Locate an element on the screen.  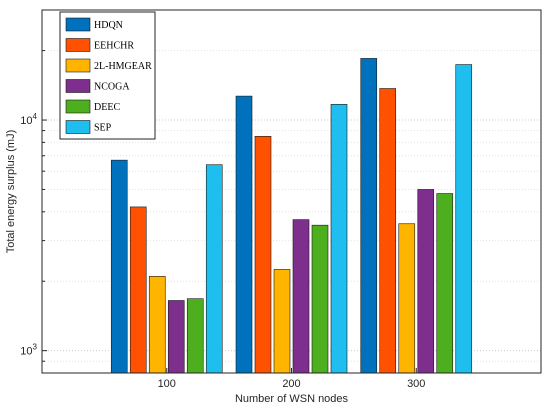
legend-swatch-2l-hmgear is located at coordinates (78, 65).